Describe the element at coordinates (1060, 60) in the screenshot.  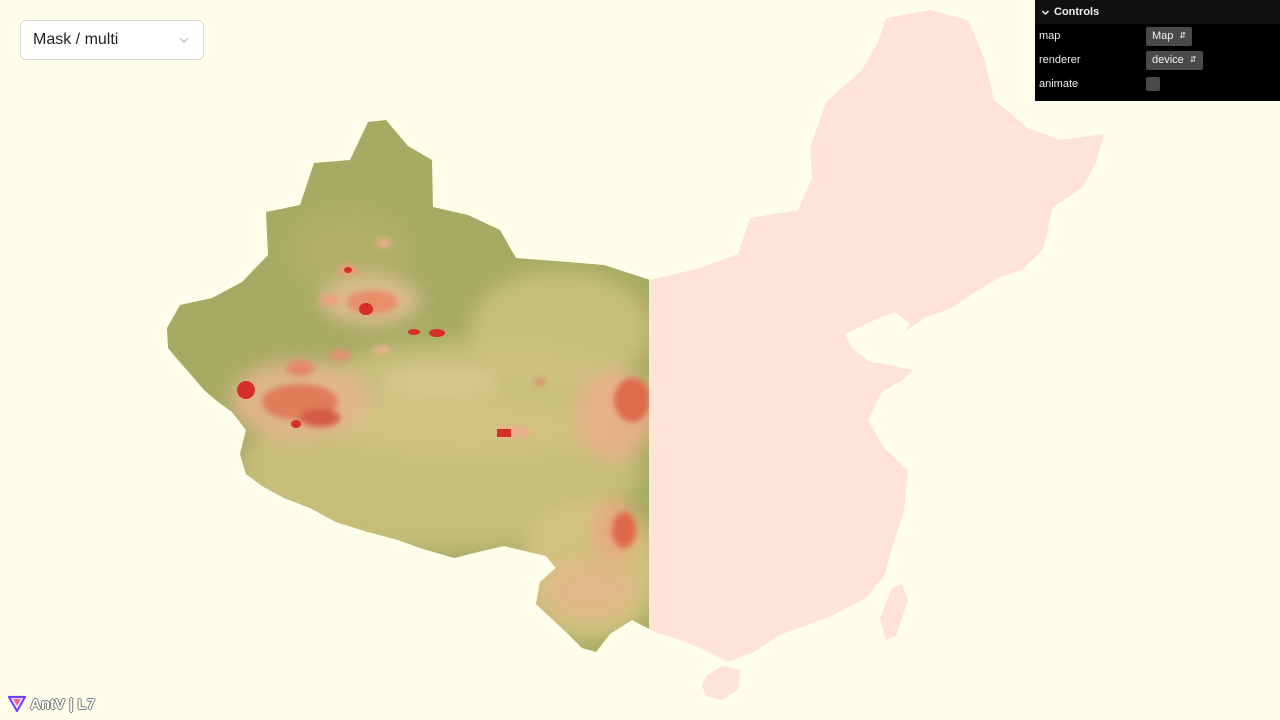
I see `control-label-renderer: renderer` at that location.